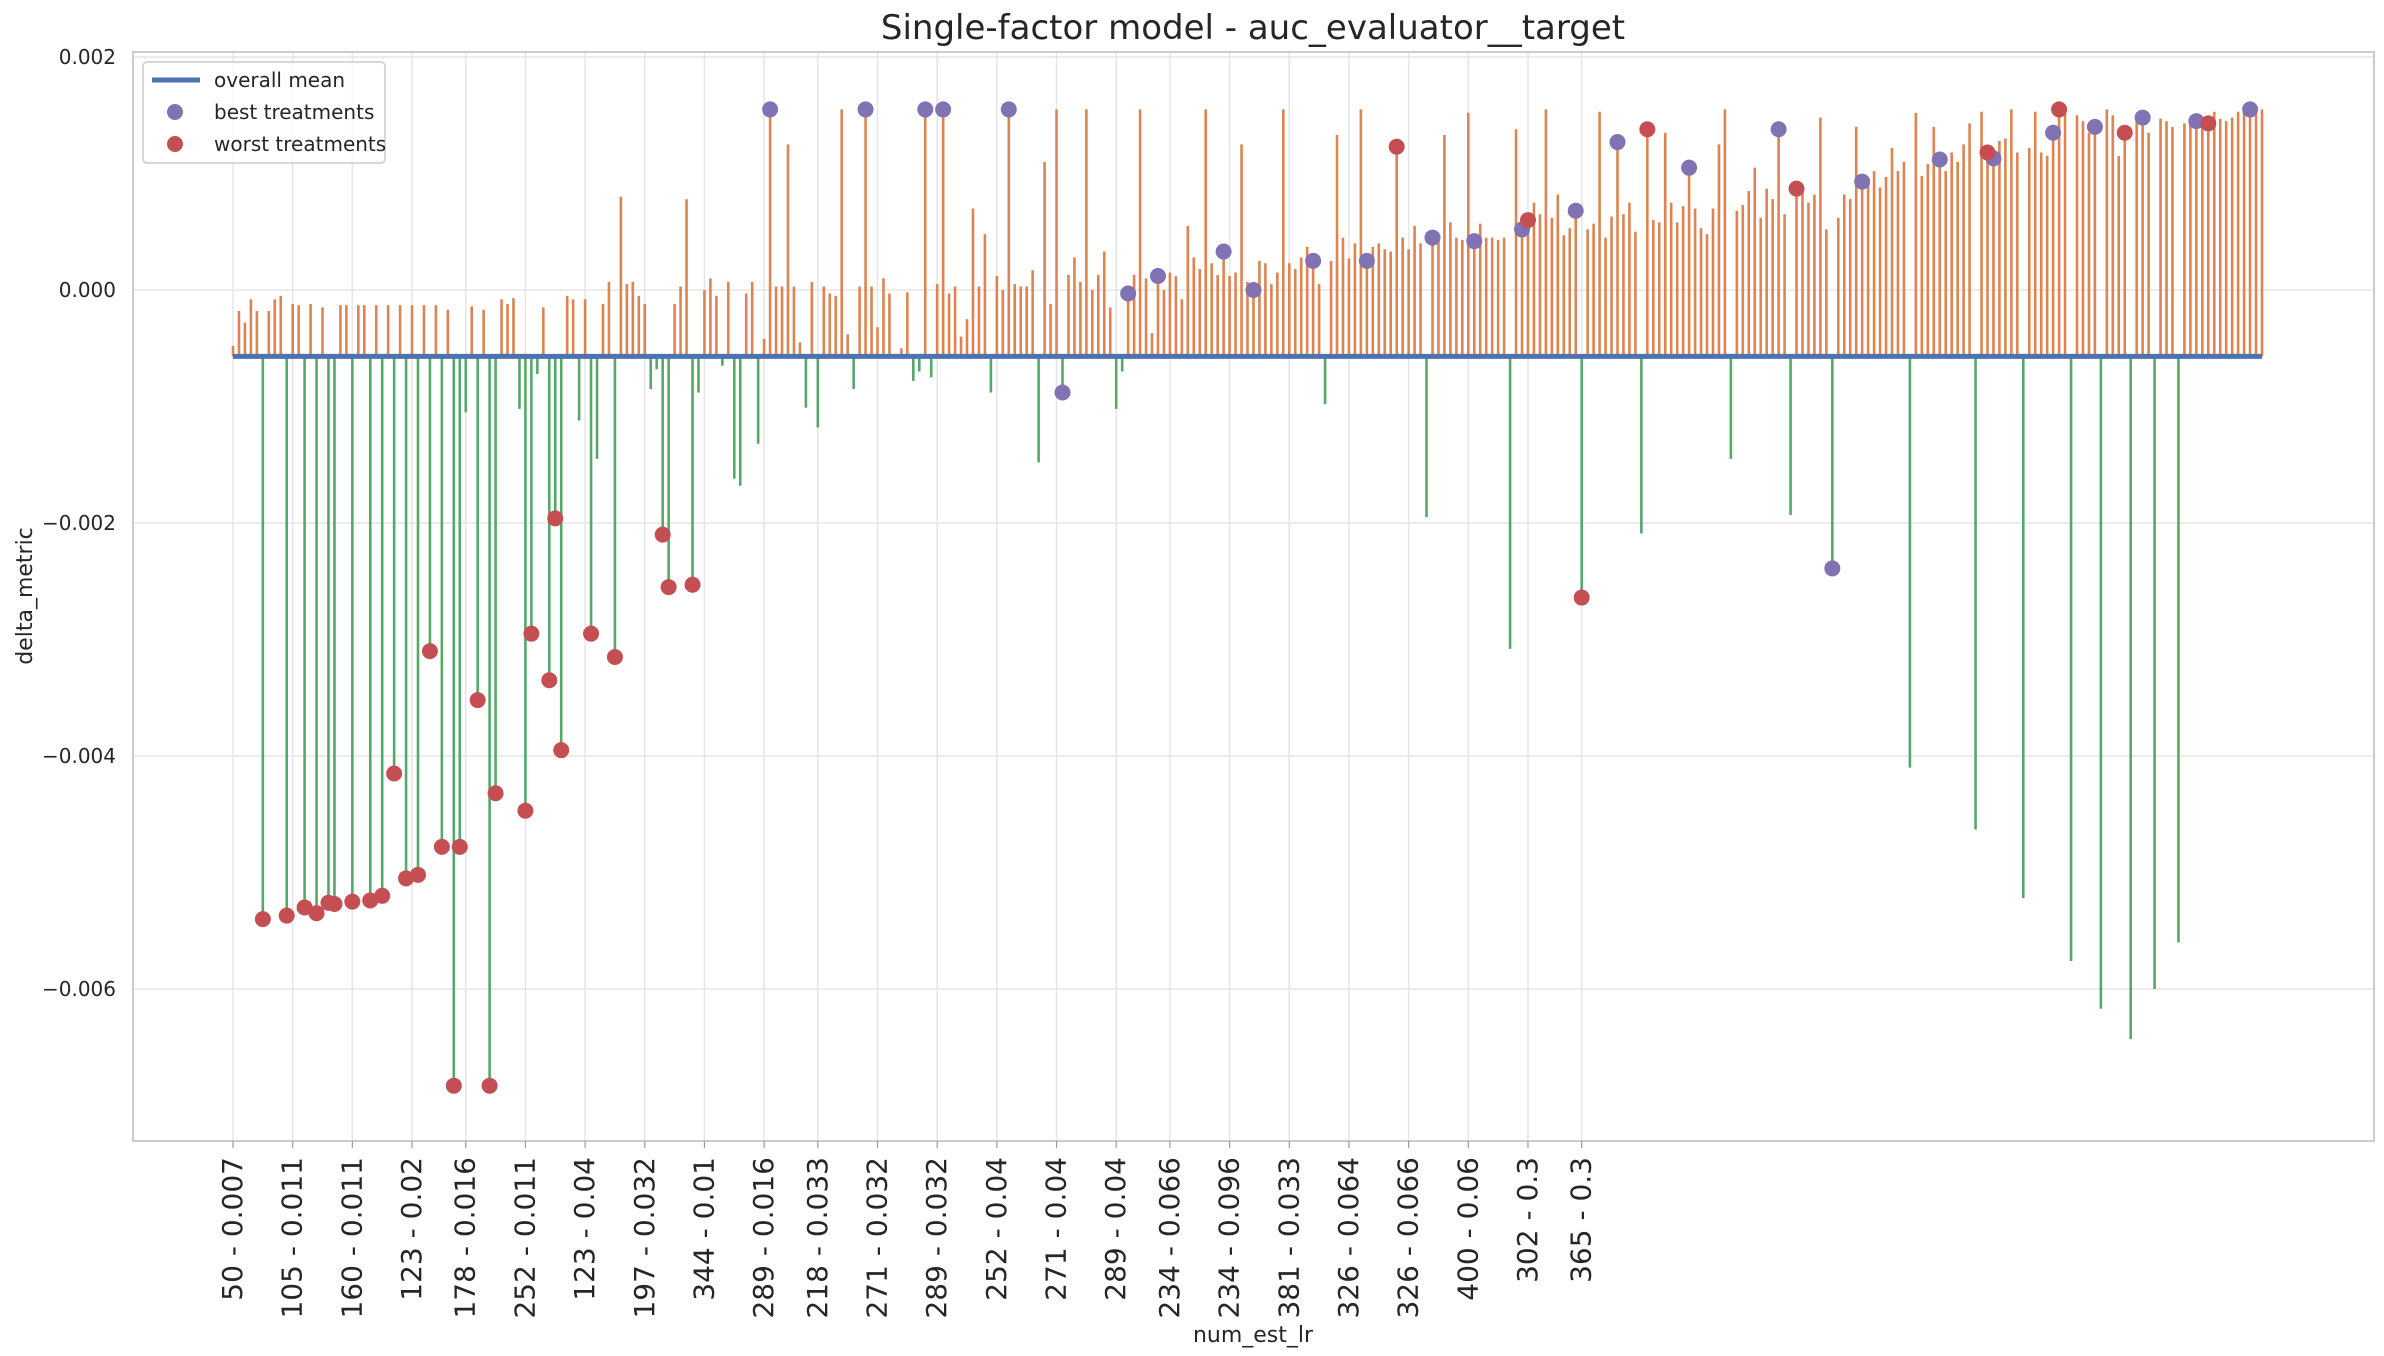 The width and height of the screenshot is (2384, 1356). Describe the element at coordinates (175, 144) in the screenshot. I see `legend-worst-swatch` at that location.